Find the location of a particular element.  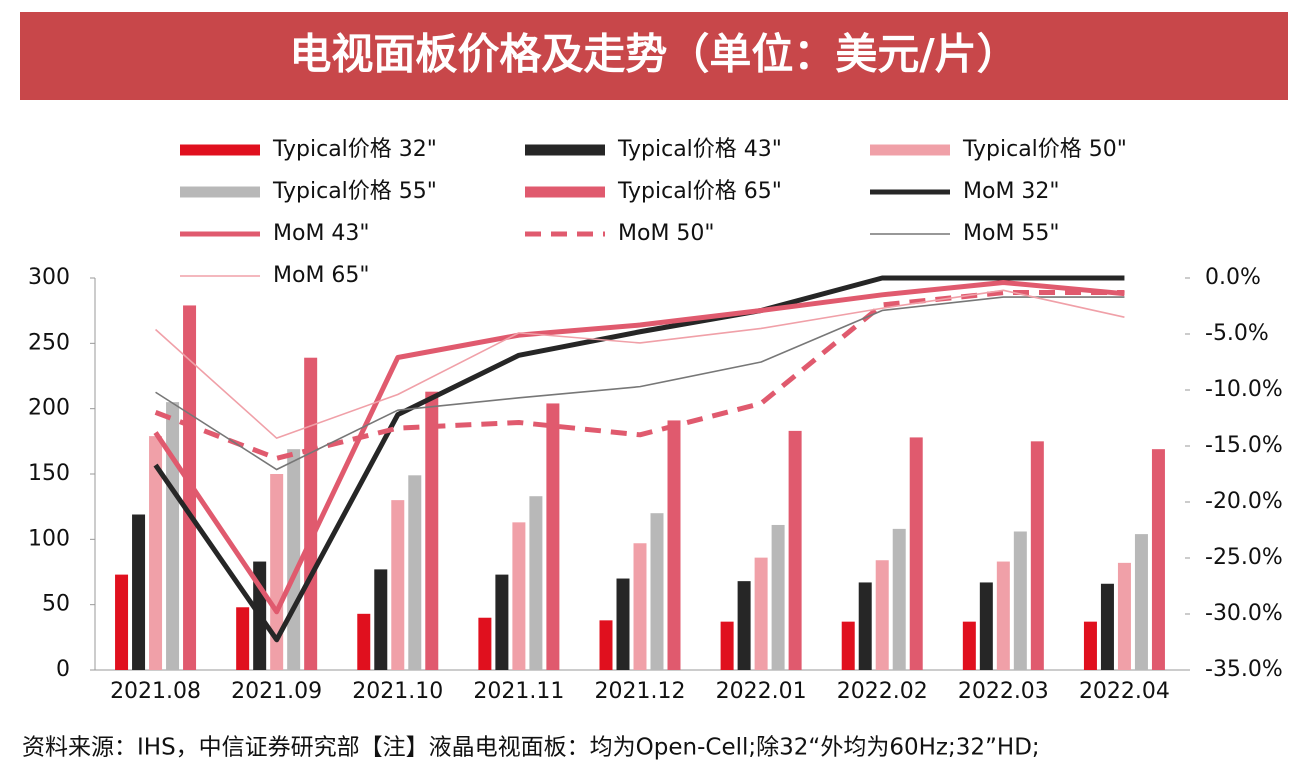

y2-tick-label: -15.0% is located at coordinates (1244, 445).